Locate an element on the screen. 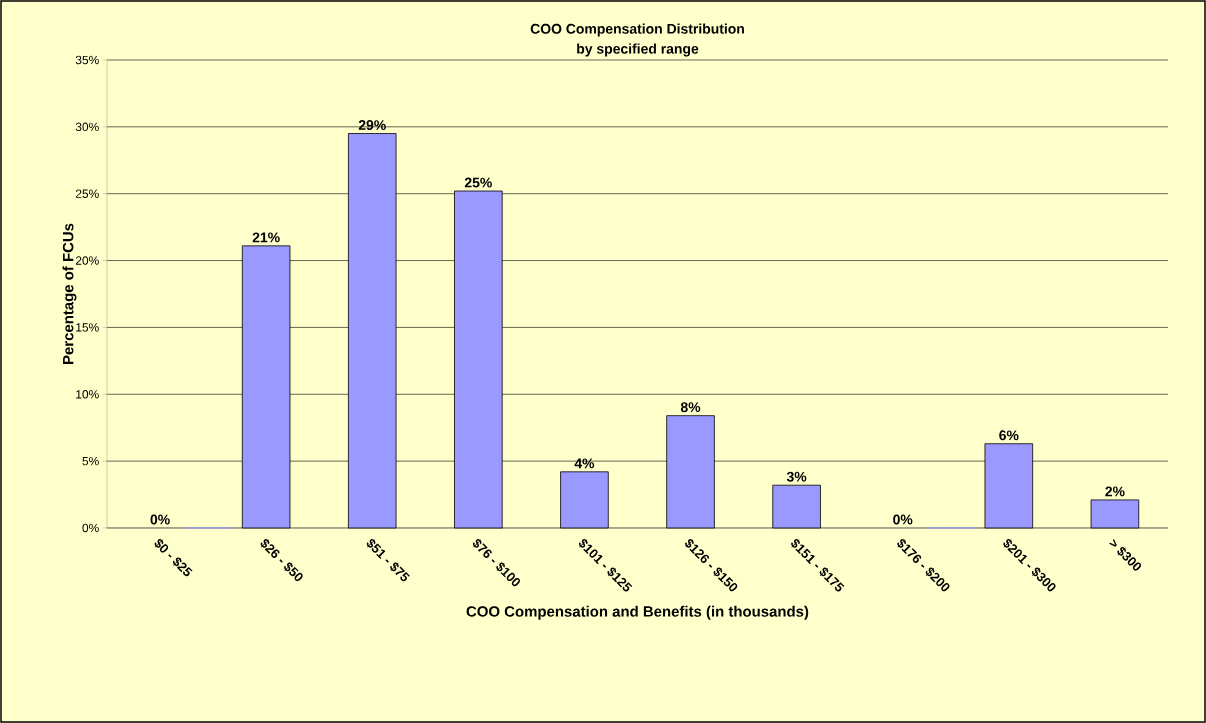 The image size is (1206, 723). y-tick-label: 5% is located at coordinates (90, 461).